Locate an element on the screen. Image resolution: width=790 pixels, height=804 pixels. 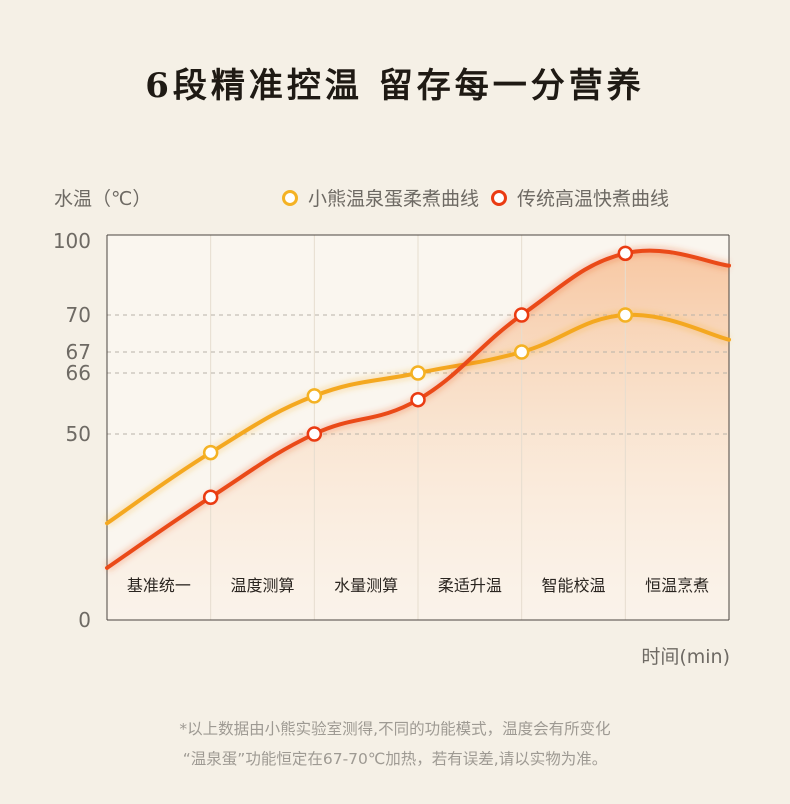
legend-item-traditional: 传统高温快煮曲线 is located at coordinates (580, 197).